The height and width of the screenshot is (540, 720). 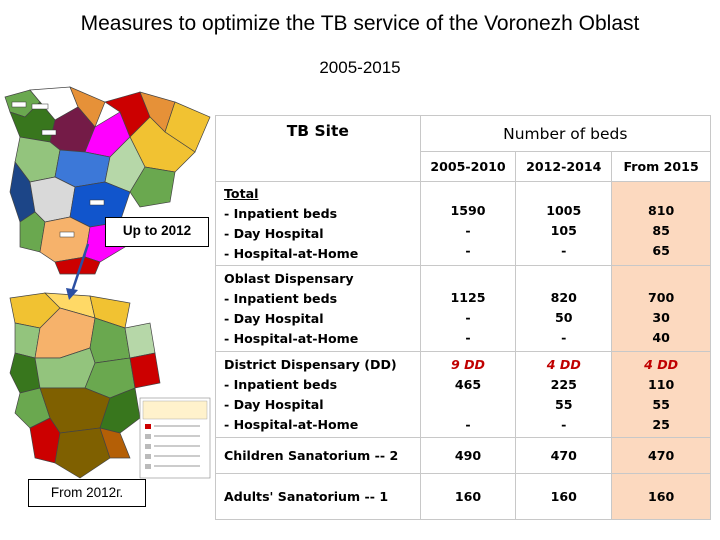 I want to click on site-header: TB Site, so click(x=318, y=148).